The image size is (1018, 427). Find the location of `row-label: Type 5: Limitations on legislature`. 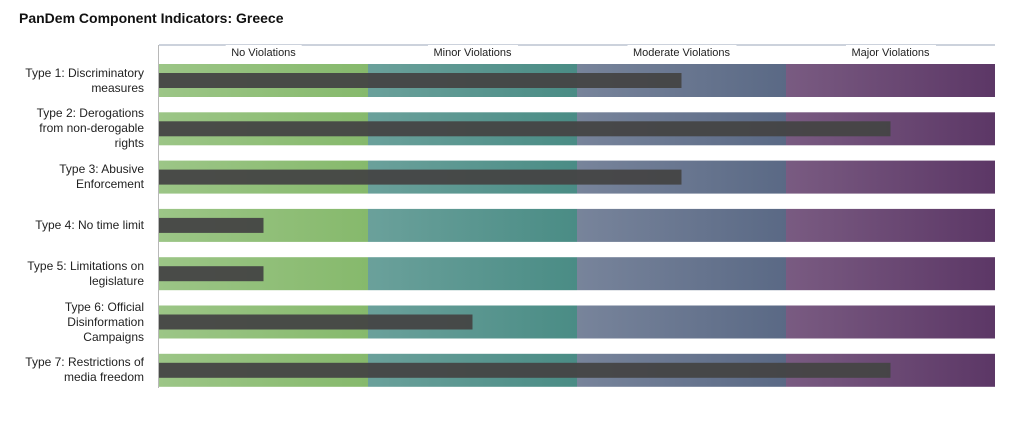

row-label: Type 5: Limitations on legislature is located at coordinates (72, 274).